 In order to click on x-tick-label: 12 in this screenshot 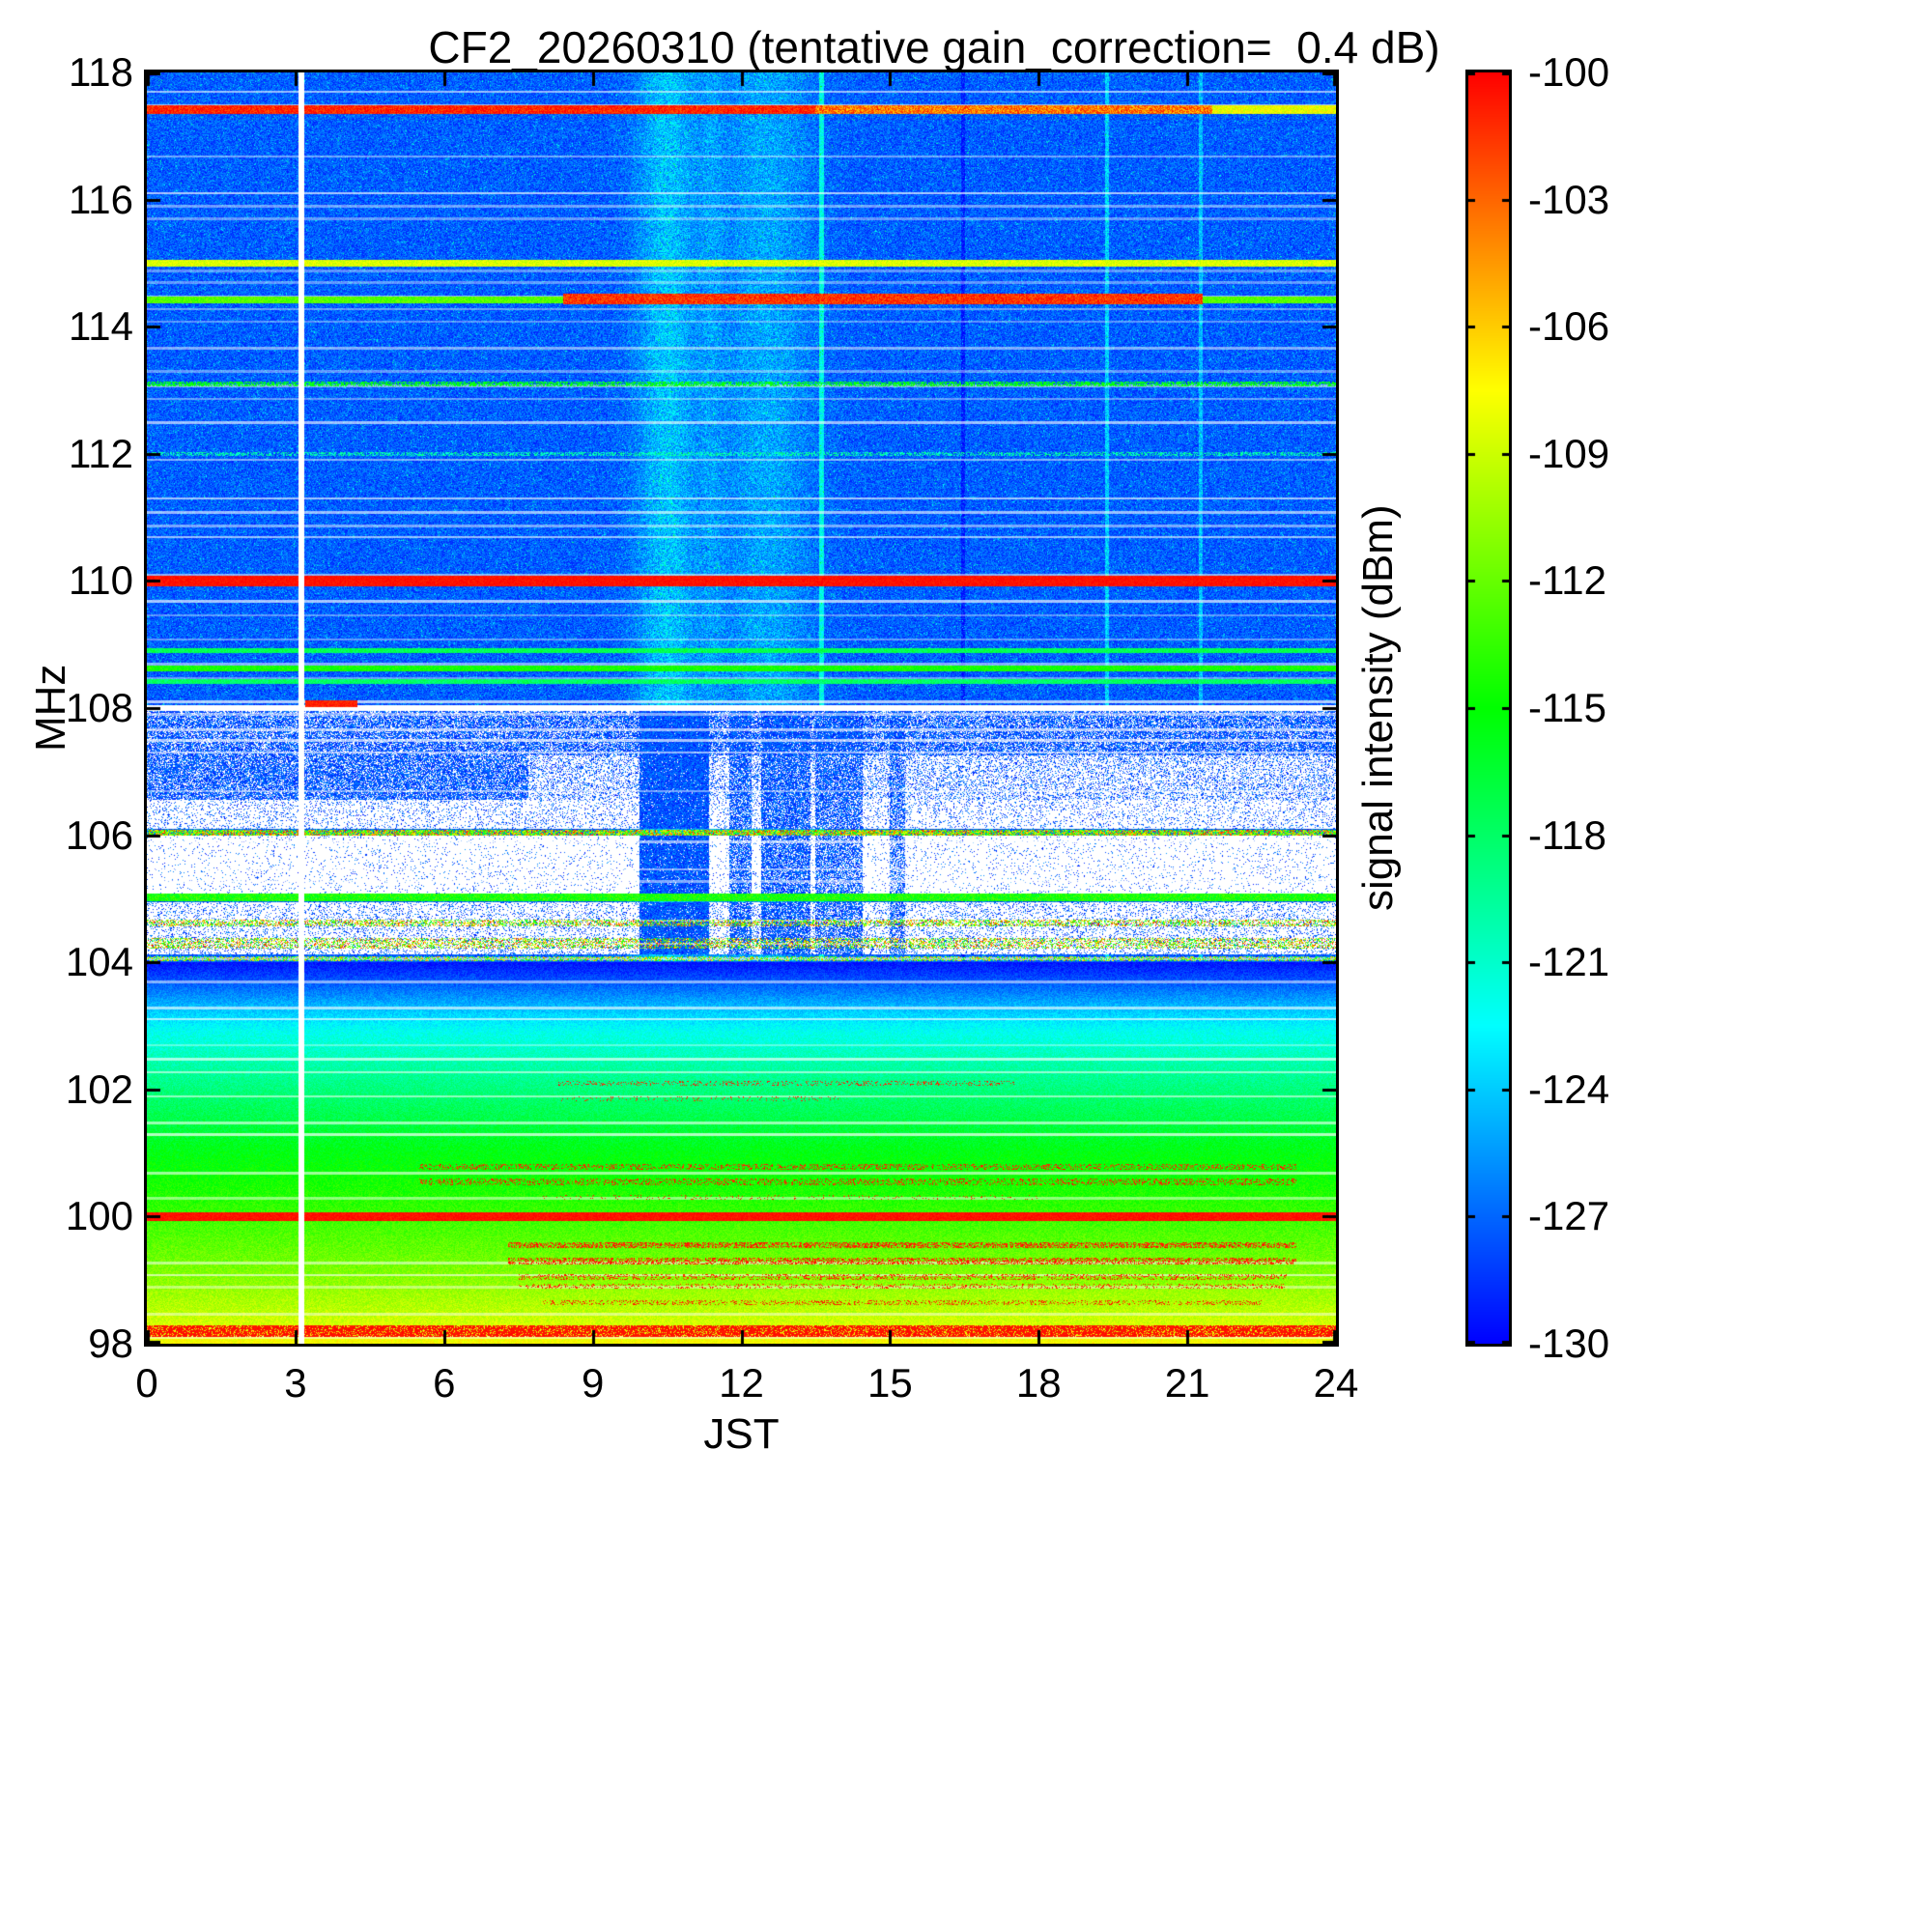, I will do `click(741, 1383)`.